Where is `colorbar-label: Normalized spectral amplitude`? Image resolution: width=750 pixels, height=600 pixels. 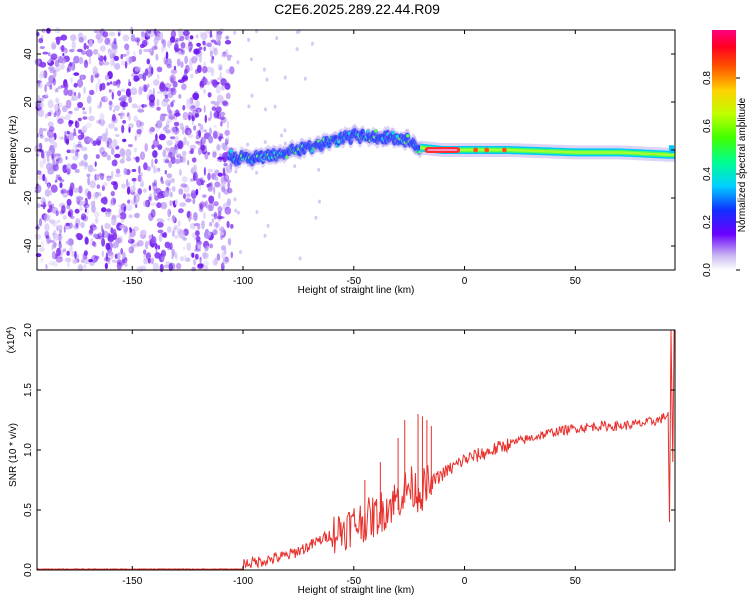
colorbar-label: Normalized spectral amplitude is located at coordinates (742, 164).